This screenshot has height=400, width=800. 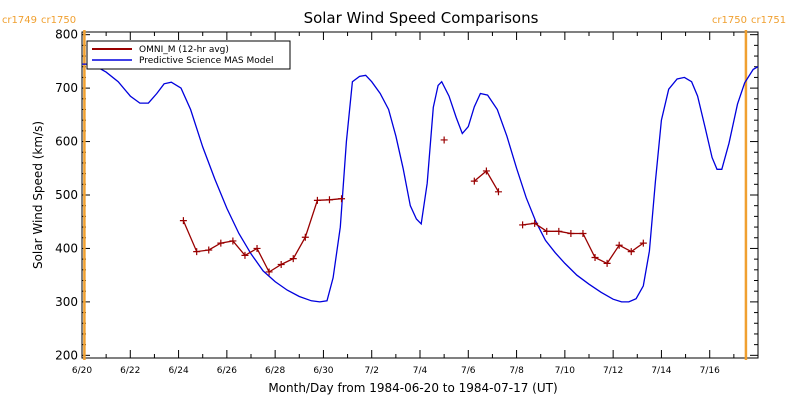 What do you see at coordinates (768, 20) in the screenshot?
I see `carrington-label-right-2: cr1751` at bounding box center [768, 20].